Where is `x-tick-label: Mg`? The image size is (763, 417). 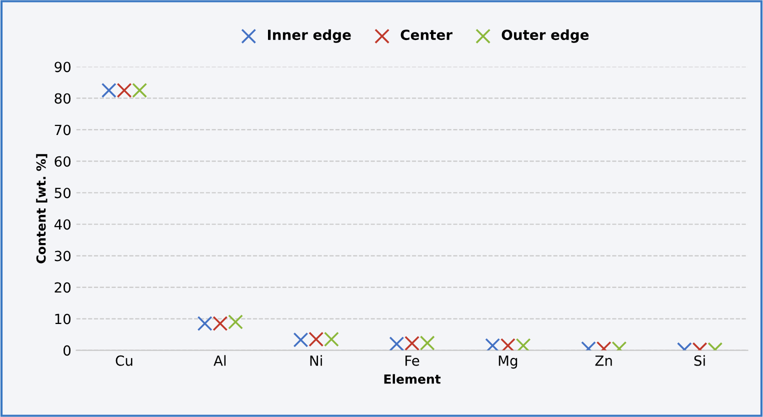 x-tick-label: Mg is located at coordinates (508, 362).